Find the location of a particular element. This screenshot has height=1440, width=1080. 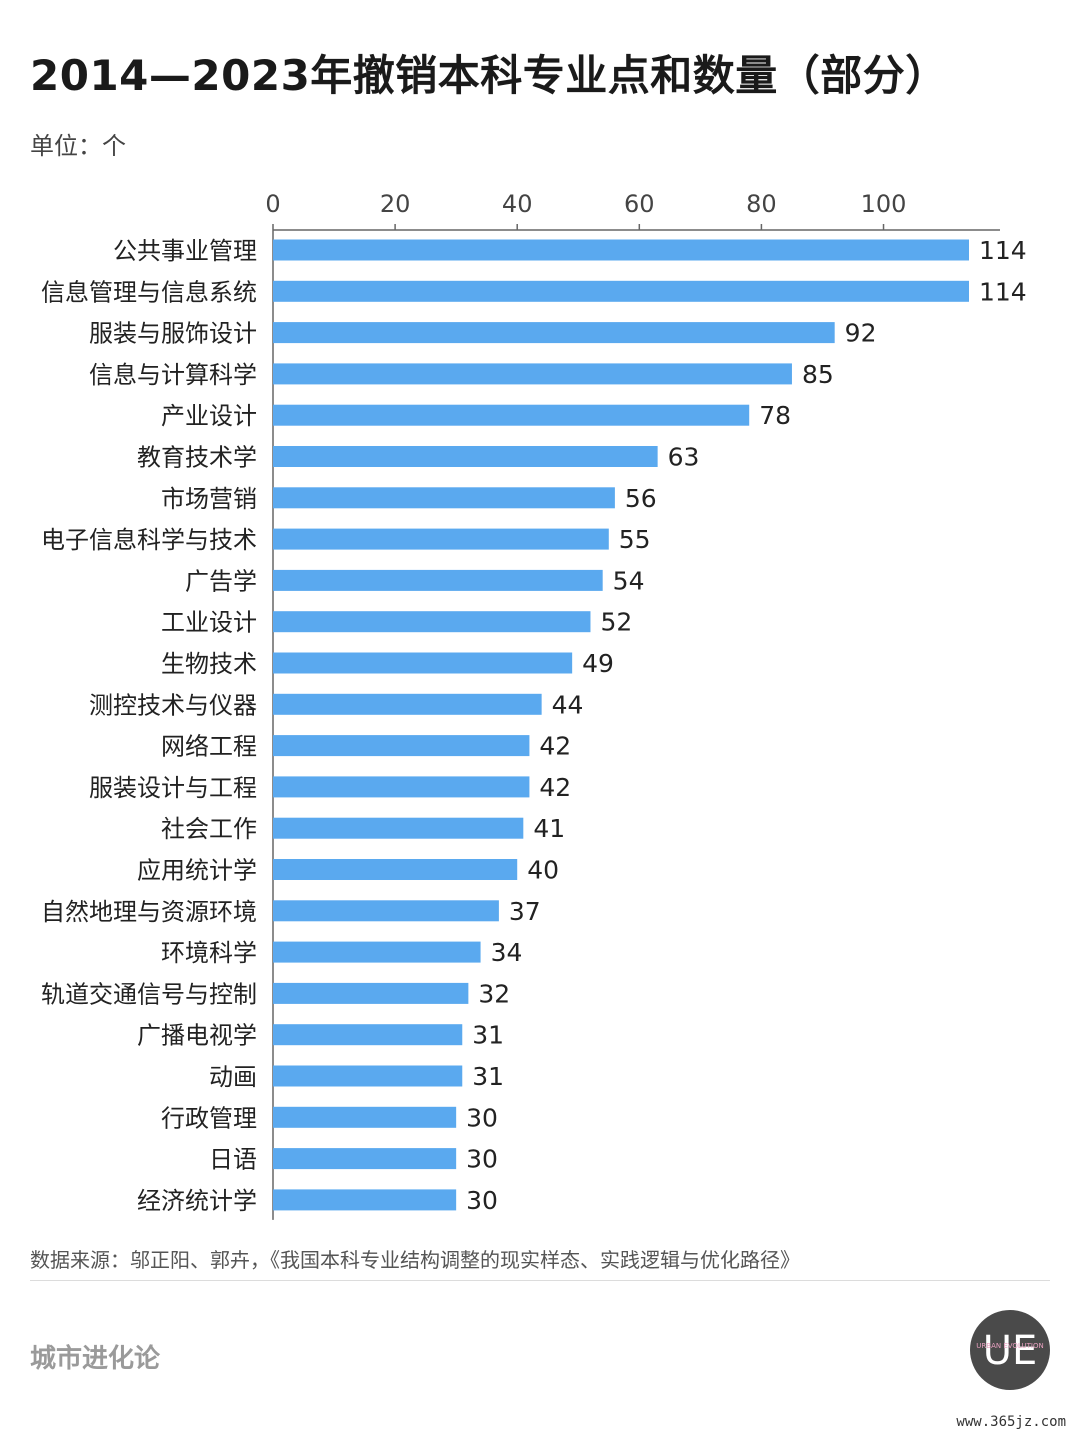

value-label: 49 is located at coordinates (598, 663).